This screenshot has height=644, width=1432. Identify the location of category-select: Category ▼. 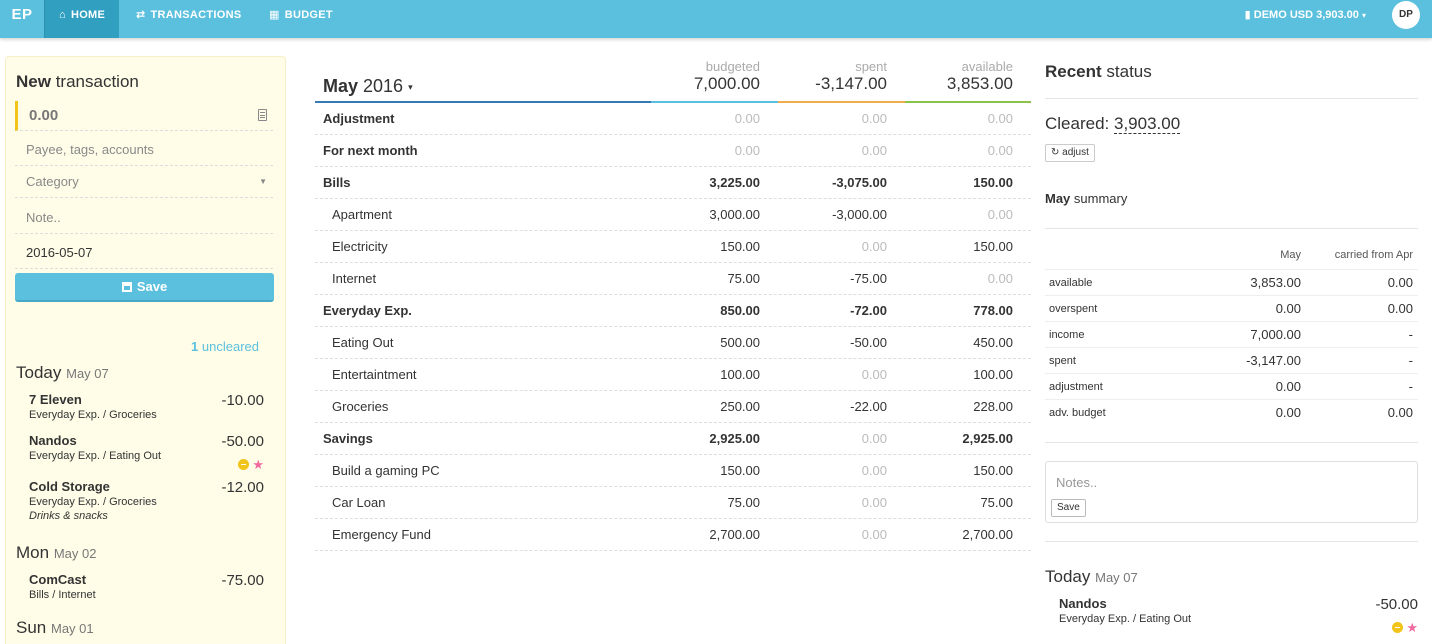
(144, 181).